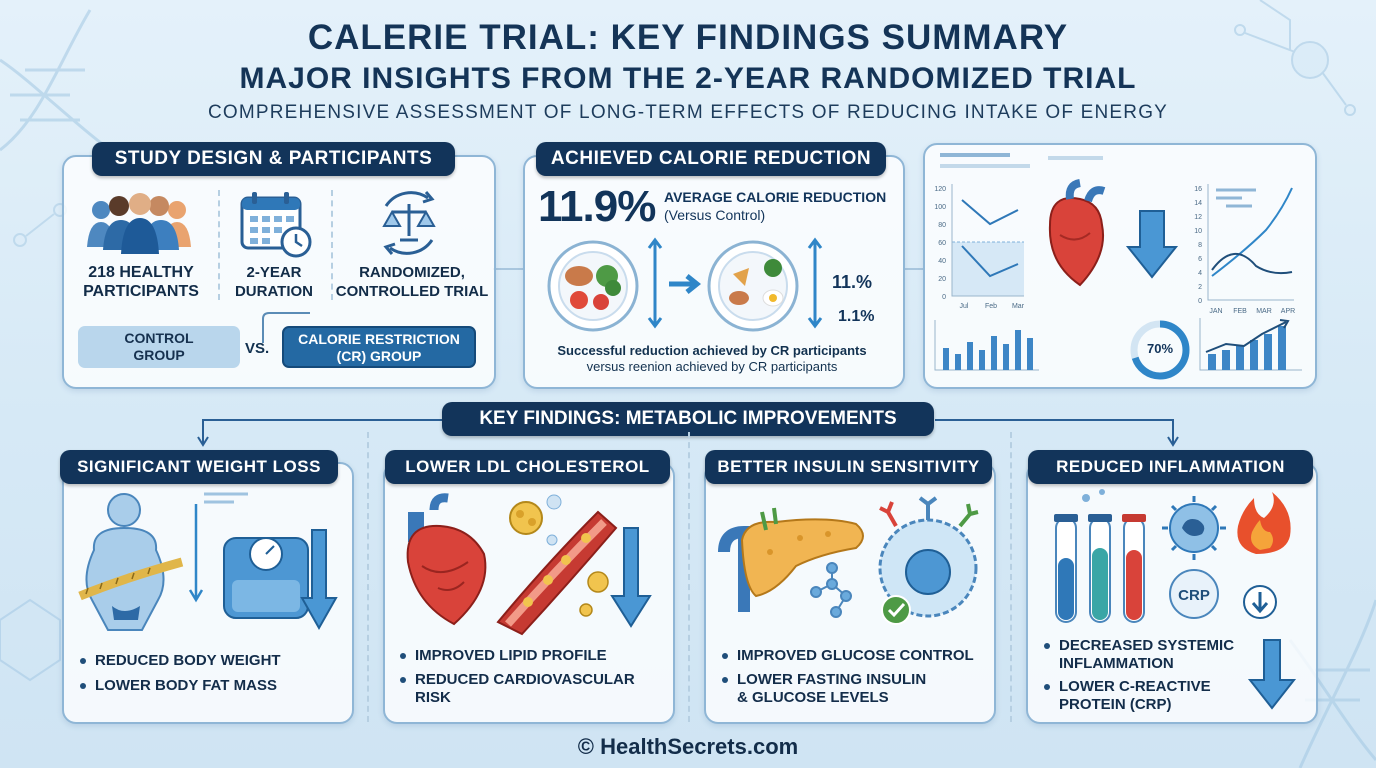 The height and width of the screenshot is (768, 1376). Describe the element at coordinates (896, 610) in the screenshot. I see `check-icon` at that location.